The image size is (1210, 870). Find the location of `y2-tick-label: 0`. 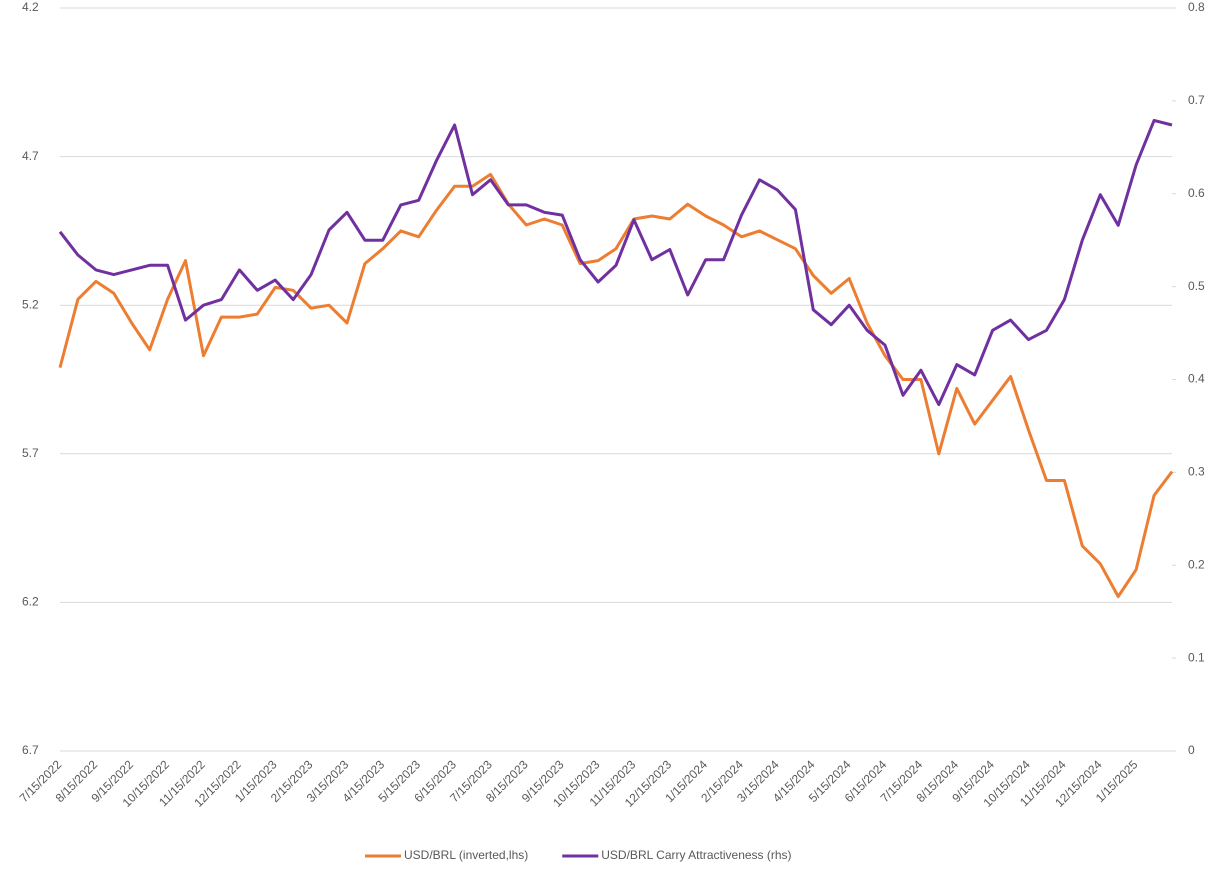

y2-tick-label: 0 is located at coordinates (1191, 750).